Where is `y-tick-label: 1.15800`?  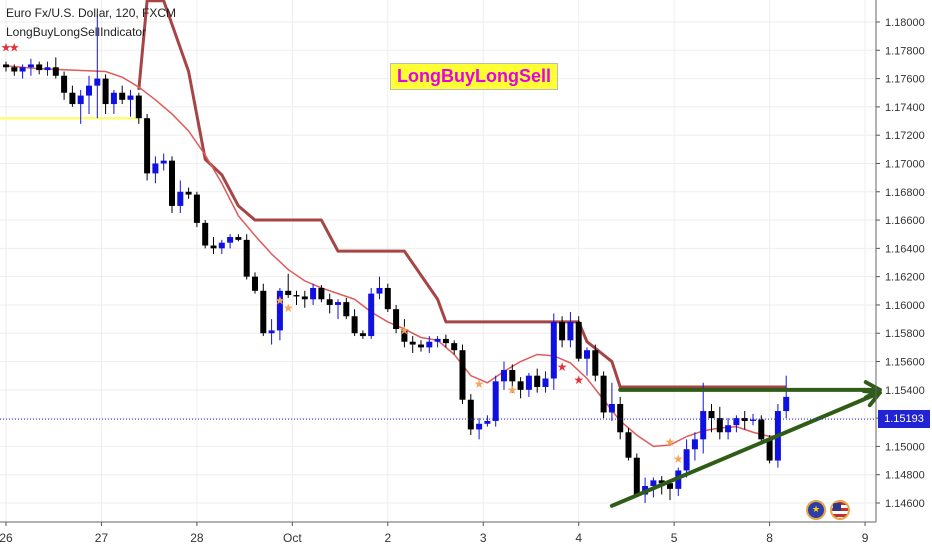
y-tick-label: 1.15800 is located at coordinates (905, 334).